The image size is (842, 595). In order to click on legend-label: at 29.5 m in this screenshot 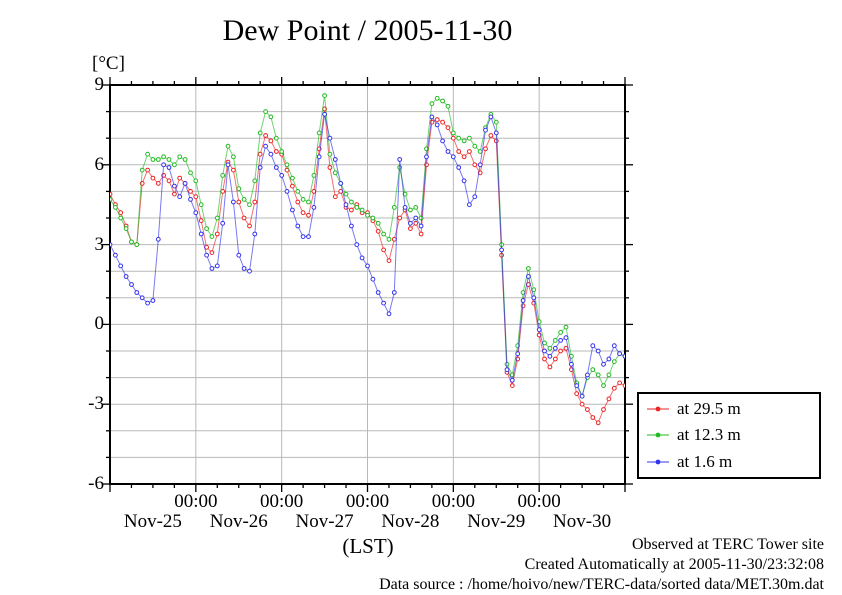, I will do `click(709, 409)`.